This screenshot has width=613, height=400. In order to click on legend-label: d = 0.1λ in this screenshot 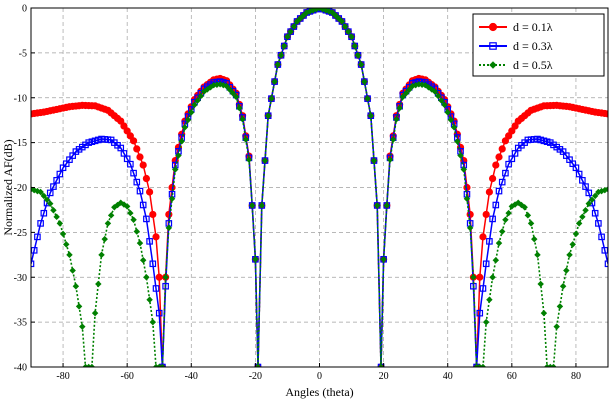, I will do `click(533, 27)`.